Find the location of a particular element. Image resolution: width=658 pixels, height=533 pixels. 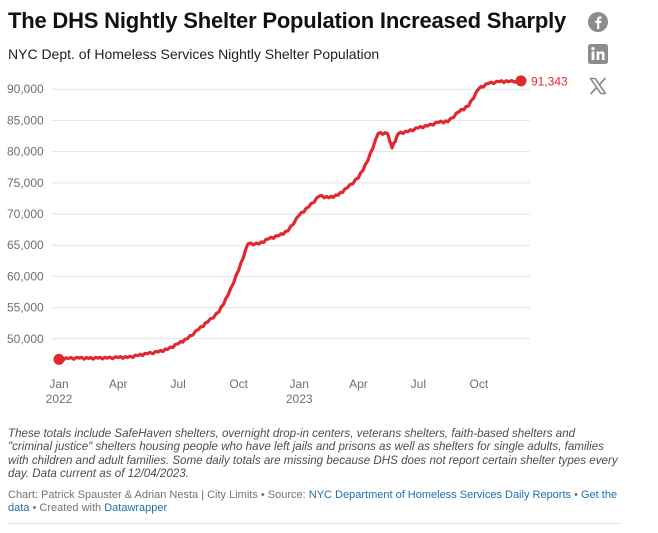

y-tick-label: 60,000 is located at coordinates (25, 276).